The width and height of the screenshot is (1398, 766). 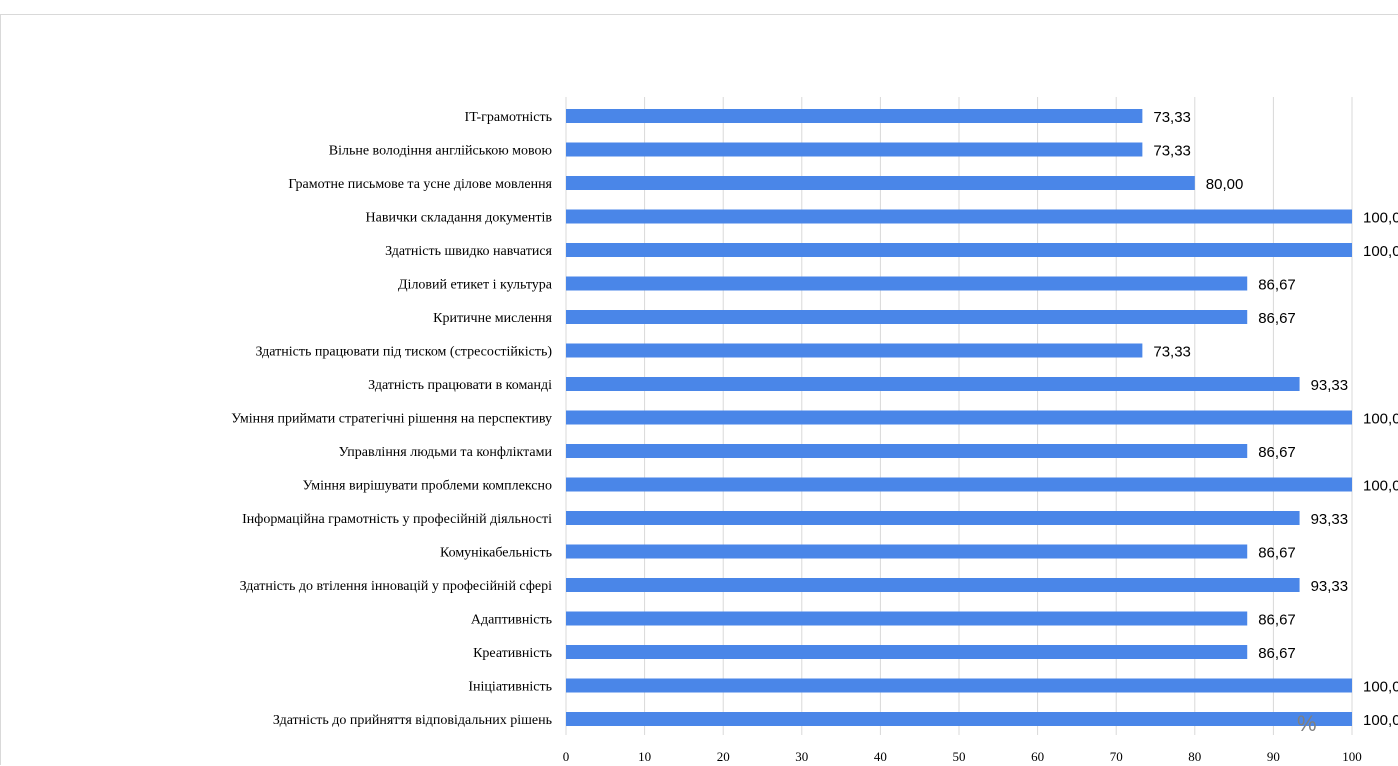 I want to click on category-label: Адаптивність, so click(x=511, y=620).